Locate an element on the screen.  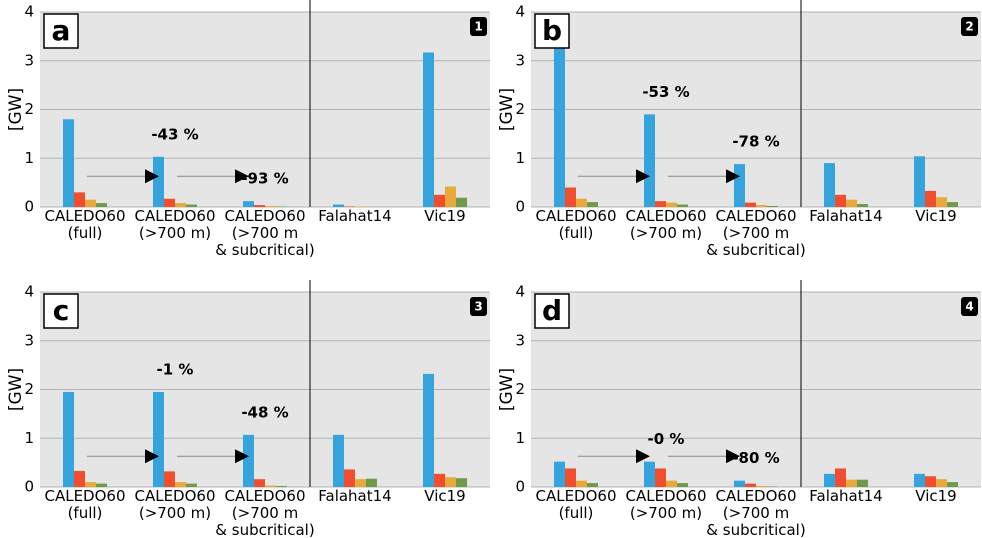
annotation: -48 % is located at coordinates (264, 412).